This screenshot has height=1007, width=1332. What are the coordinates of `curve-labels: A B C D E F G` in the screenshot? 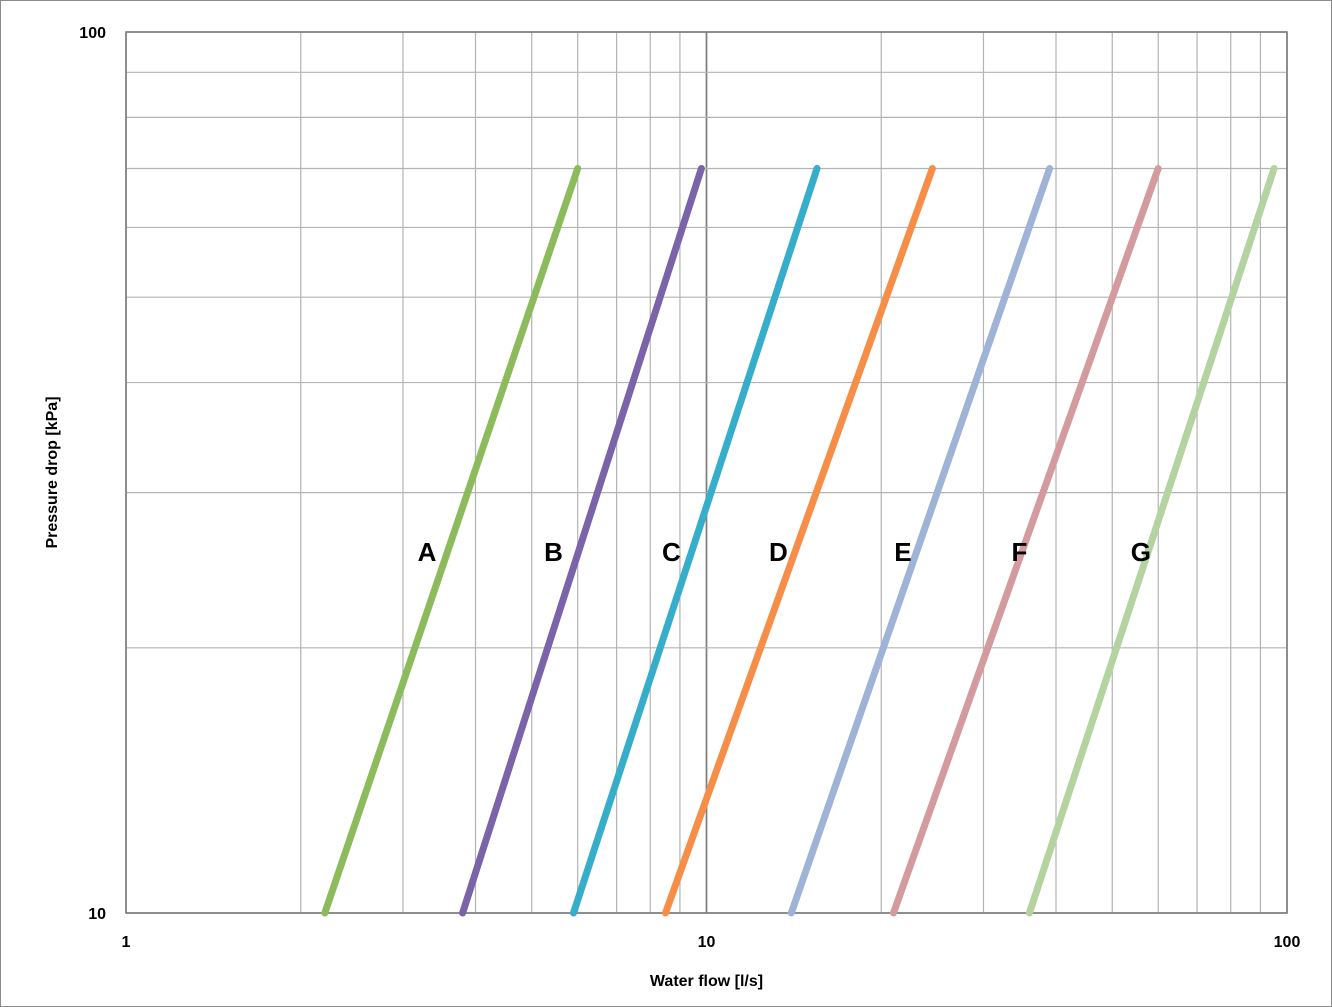 It's located at (784, 552).